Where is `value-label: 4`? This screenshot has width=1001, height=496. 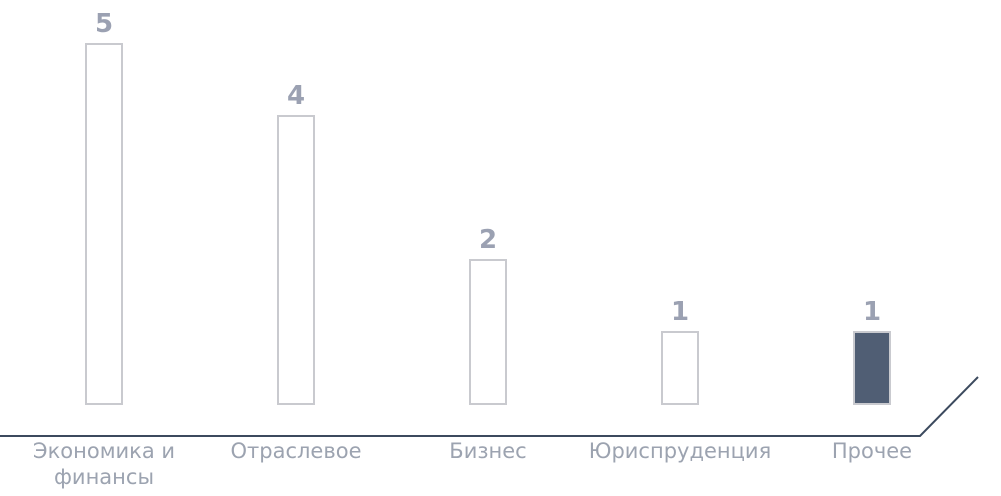
value-label: 4 is located at coordinates (296, 96).